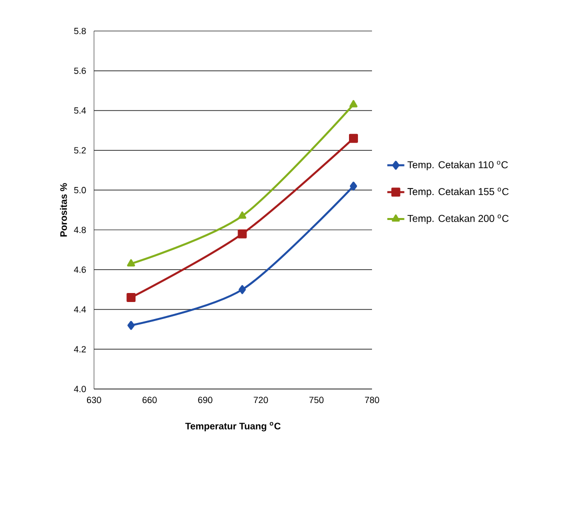  What do you see at coordinates (205, 400) in the screenshot?
I see `x-tick-label: 690` at bounding box center [205, 400].